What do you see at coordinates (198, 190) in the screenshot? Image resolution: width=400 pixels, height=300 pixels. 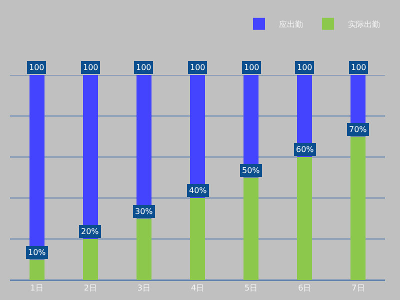 I see `data-label: 40%` at bounding box center [198, 190].